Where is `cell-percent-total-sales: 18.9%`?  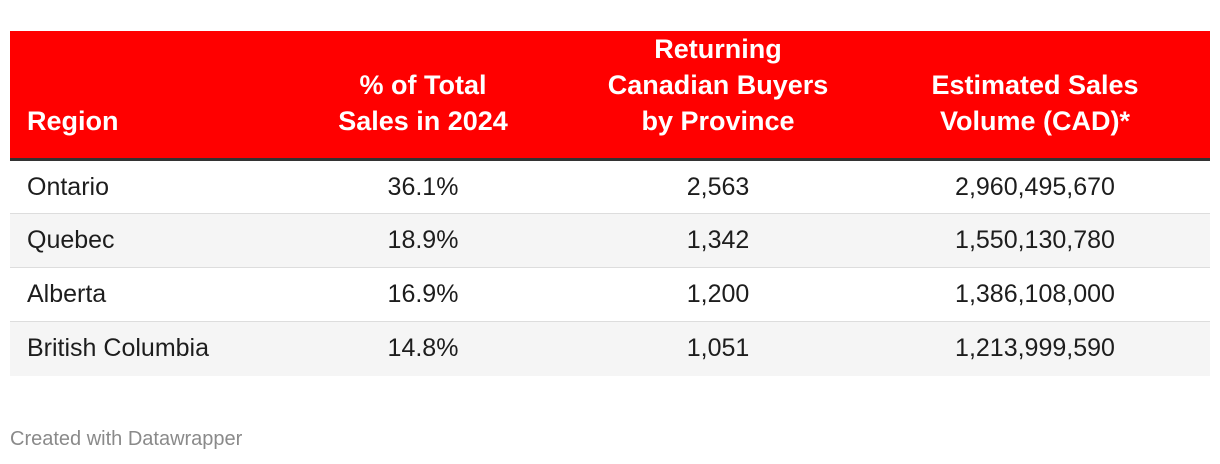
cell-percent-total-sales: 18.9% is located at coordinates (423, 240).